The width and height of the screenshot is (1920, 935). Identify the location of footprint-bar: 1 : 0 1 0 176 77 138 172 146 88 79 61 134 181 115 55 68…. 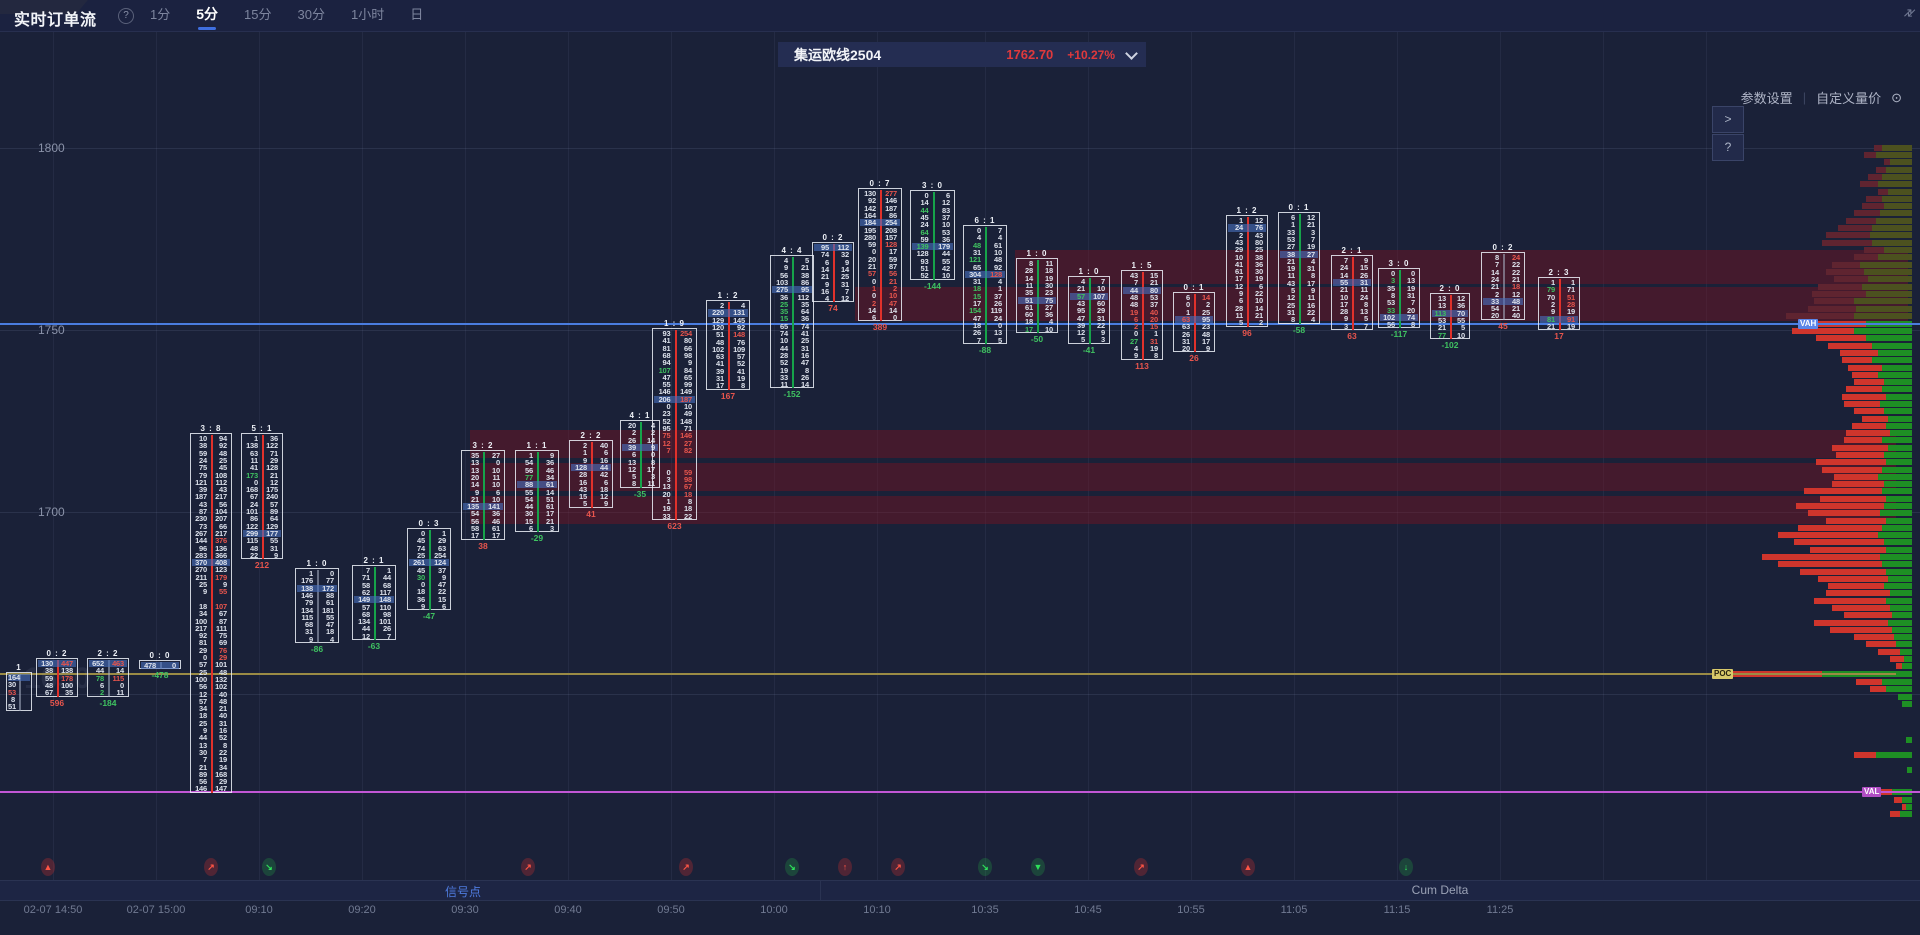
(317, 607).